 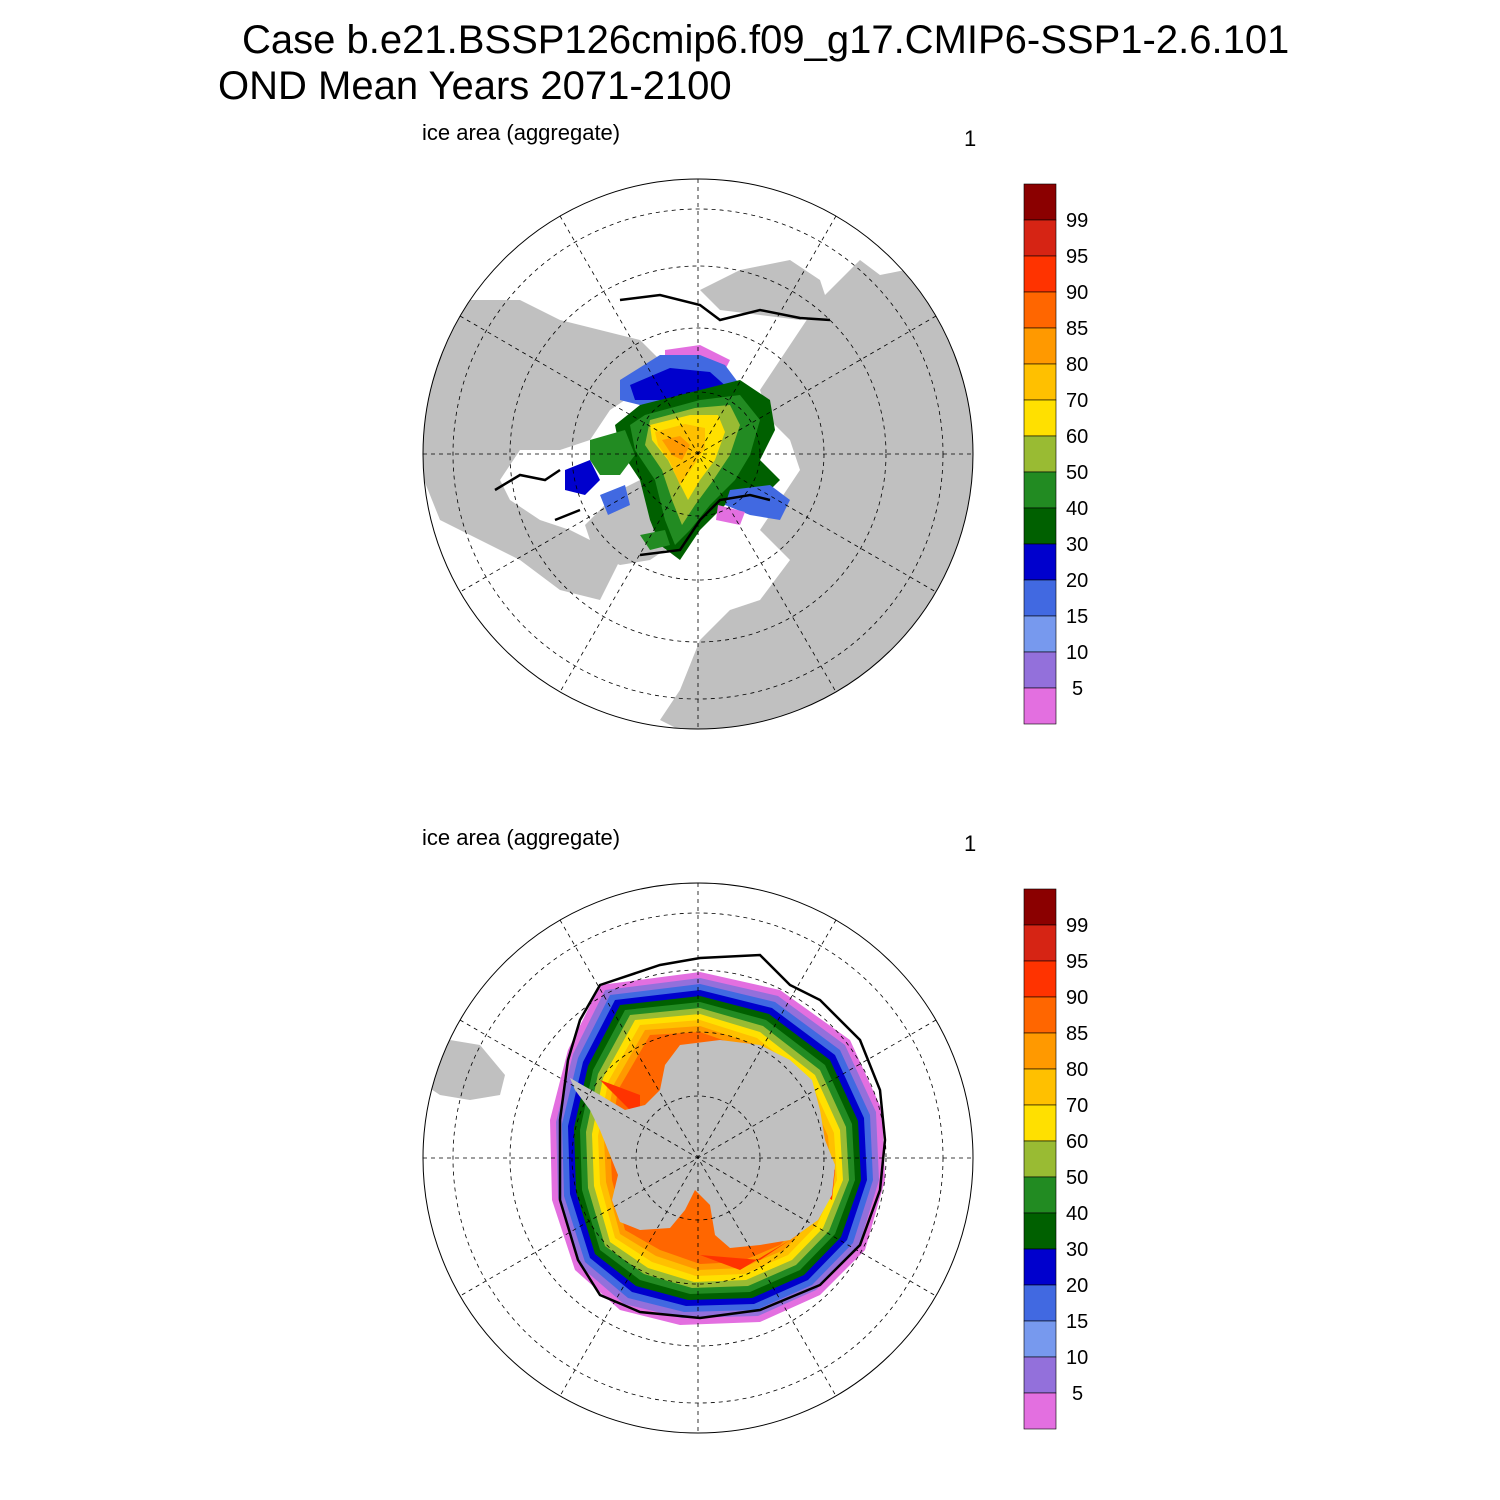 I want to click on north-map-border, so click(x=698, y=454).